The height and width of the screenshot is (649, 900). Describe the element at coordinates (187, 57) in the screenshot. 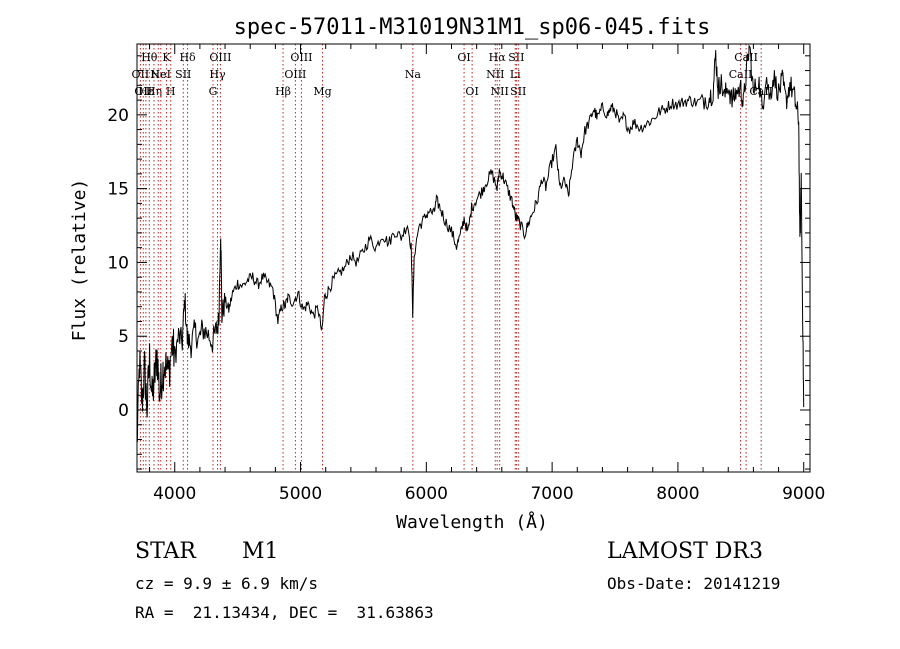

I see `line-label-10: Hδ` at that location.